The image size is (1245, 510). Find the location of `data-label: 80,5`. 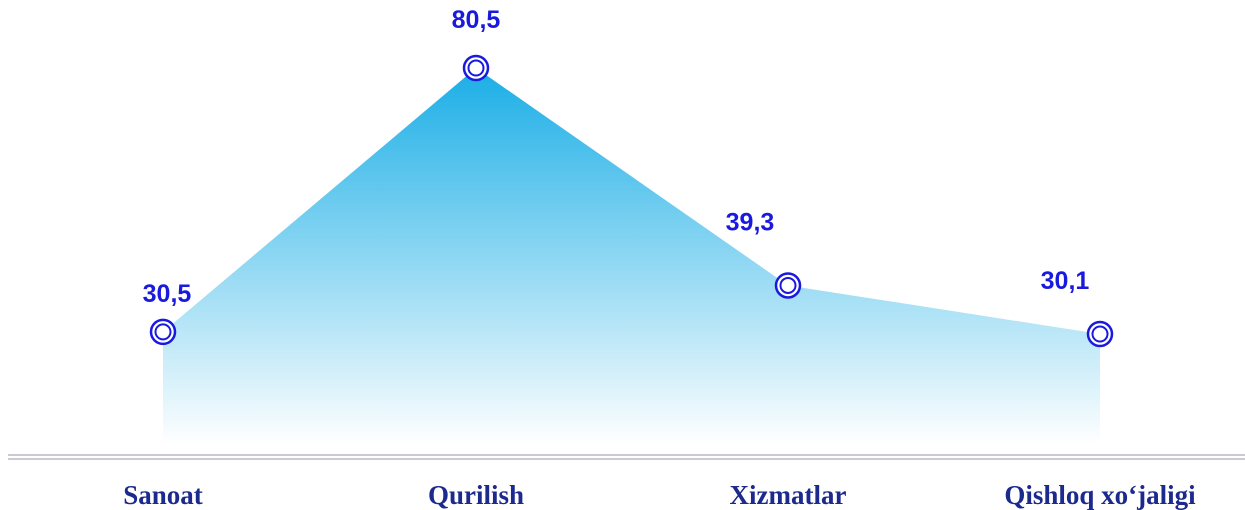

data-label: 80,5 is located at coordinates (476, 20).